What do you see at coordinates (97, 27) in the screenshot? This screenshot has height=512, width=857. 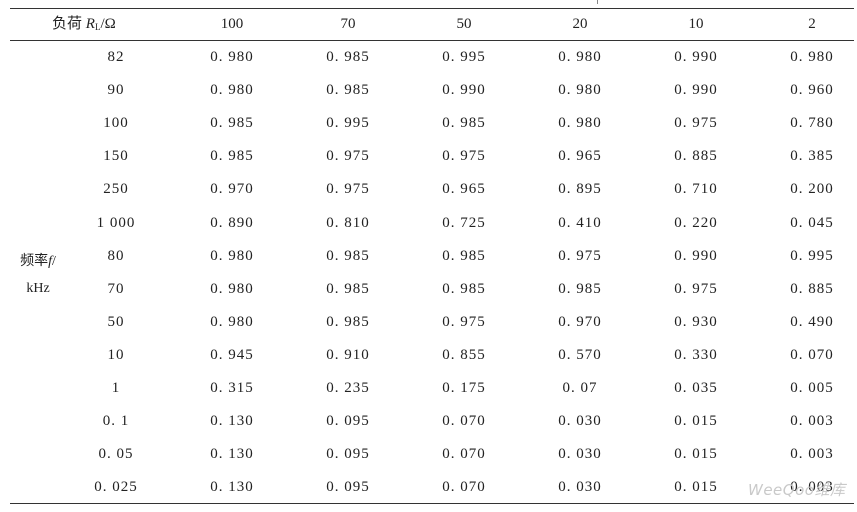 I see `load-subscript: L` at bounding box center [97, 27].